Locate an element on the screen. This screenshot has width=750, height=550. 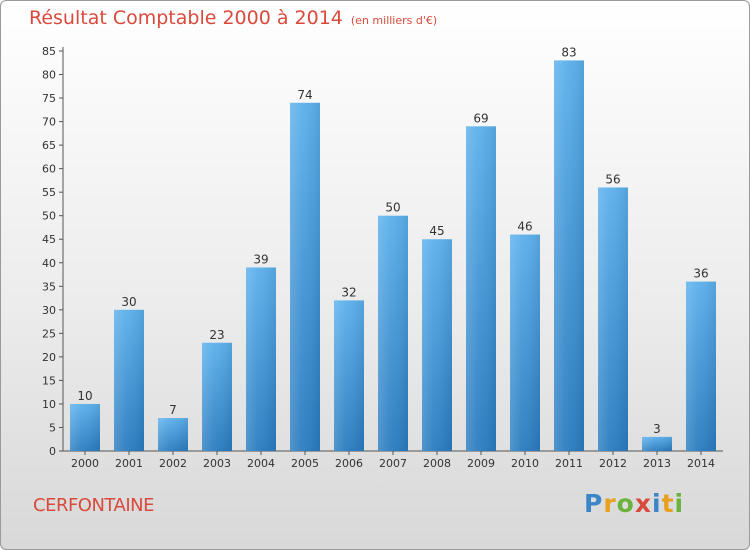
bar-value-label: 39 is located at coordinates (260, 259).